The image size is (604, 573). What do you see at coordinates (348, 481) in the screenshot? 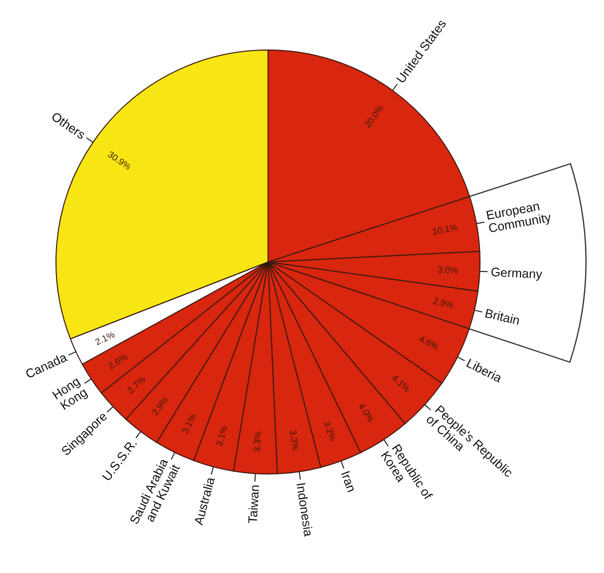
I see `slice-label: Iran` at bounding box center [348, 481].